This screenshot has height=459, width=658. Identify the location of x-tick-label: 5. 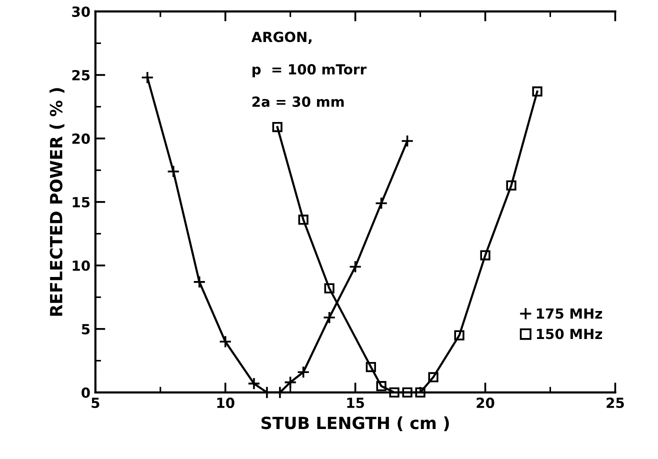
(96, 403).